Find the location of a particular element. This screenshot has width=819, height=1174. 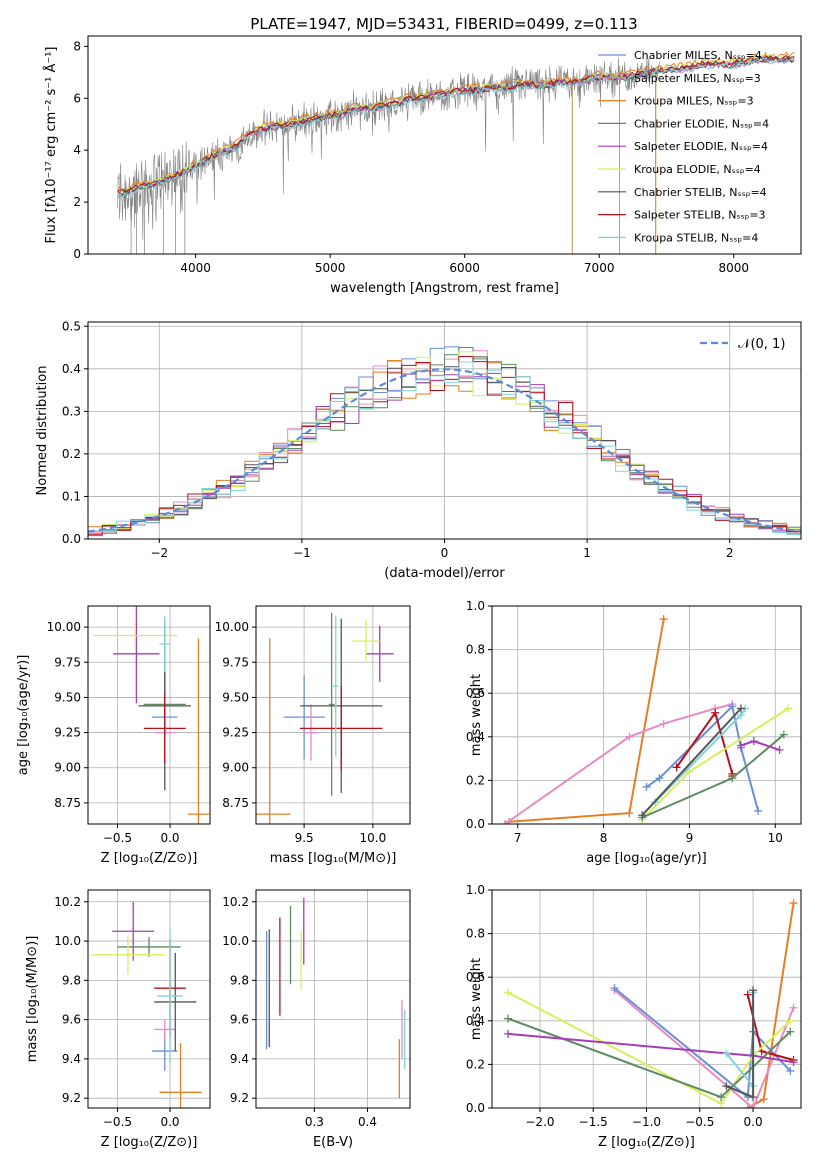

x-tick-label: 9.5 is located at coordinates (304, 838).